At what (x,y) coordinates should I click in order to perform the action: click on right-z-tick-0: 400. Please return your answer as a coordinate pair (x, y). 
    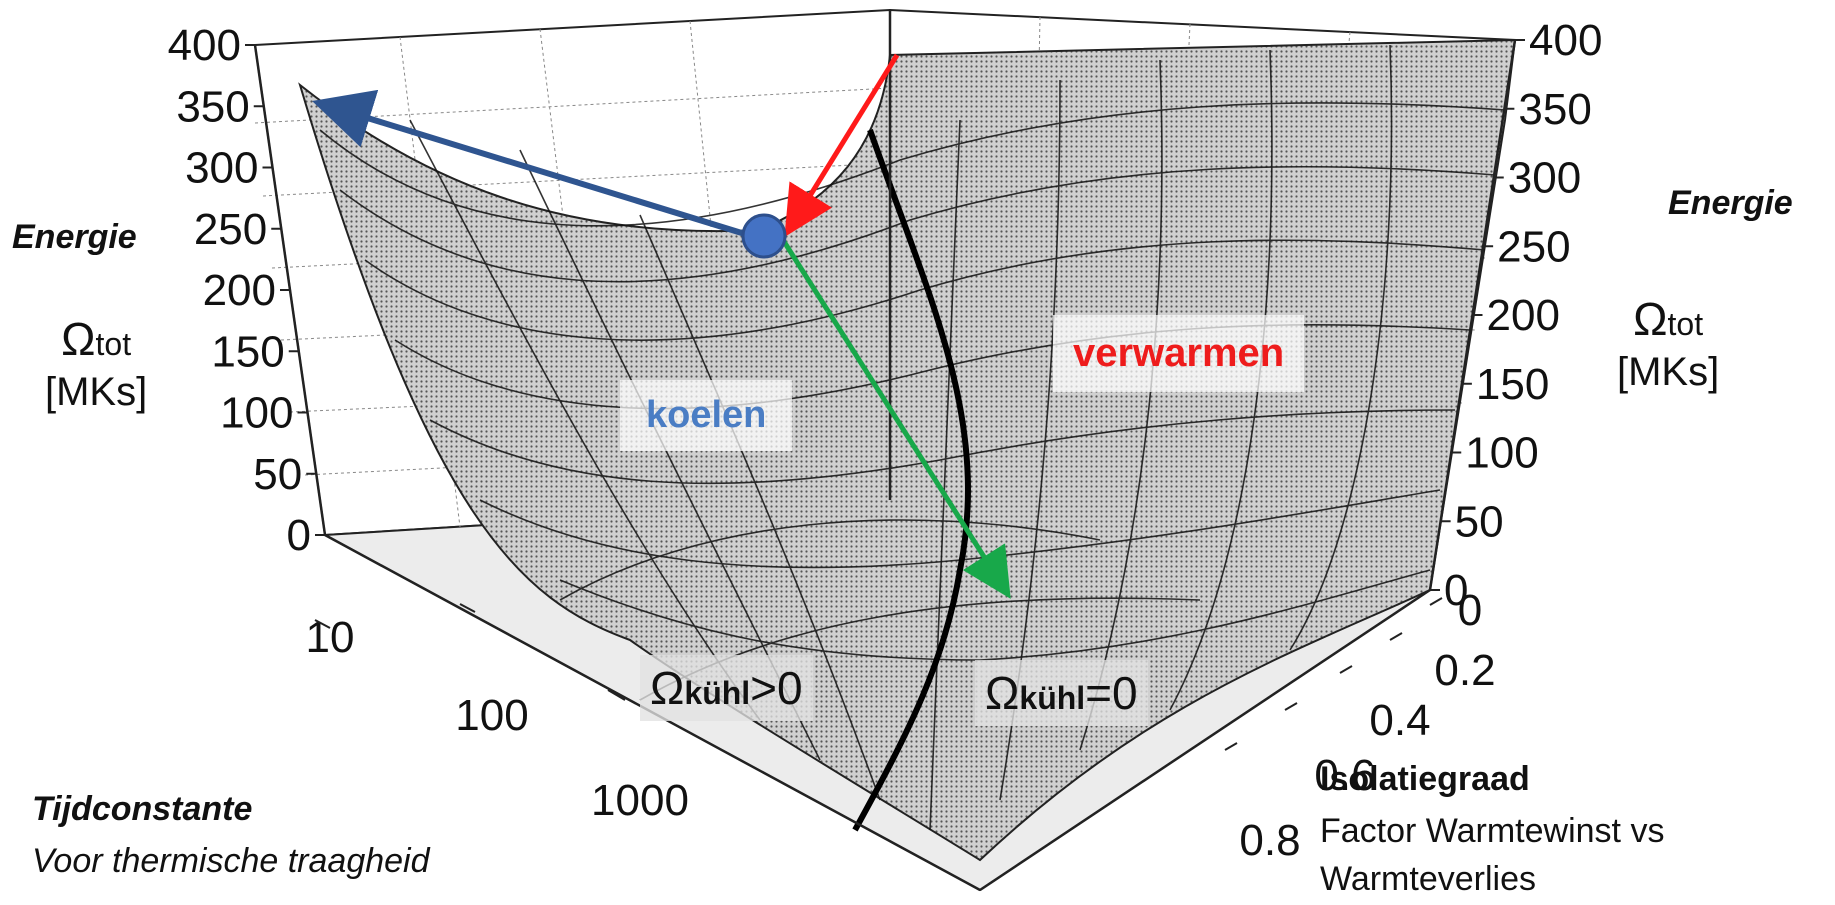
    Looking at the image, I should click on (1565, 40).